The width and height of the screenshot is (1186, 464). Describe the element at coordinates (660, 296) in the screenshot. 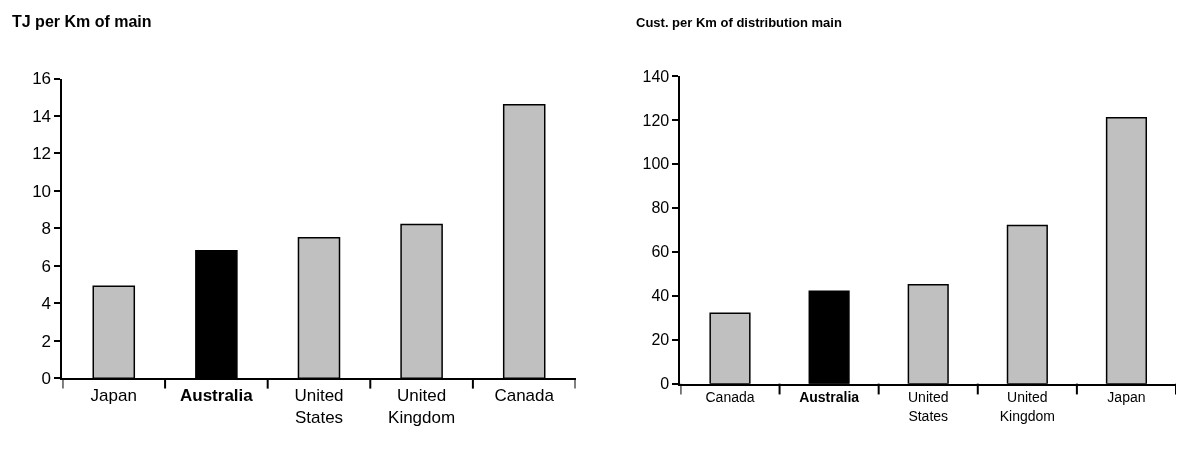

I see `y-tick-label: 40` at that location.